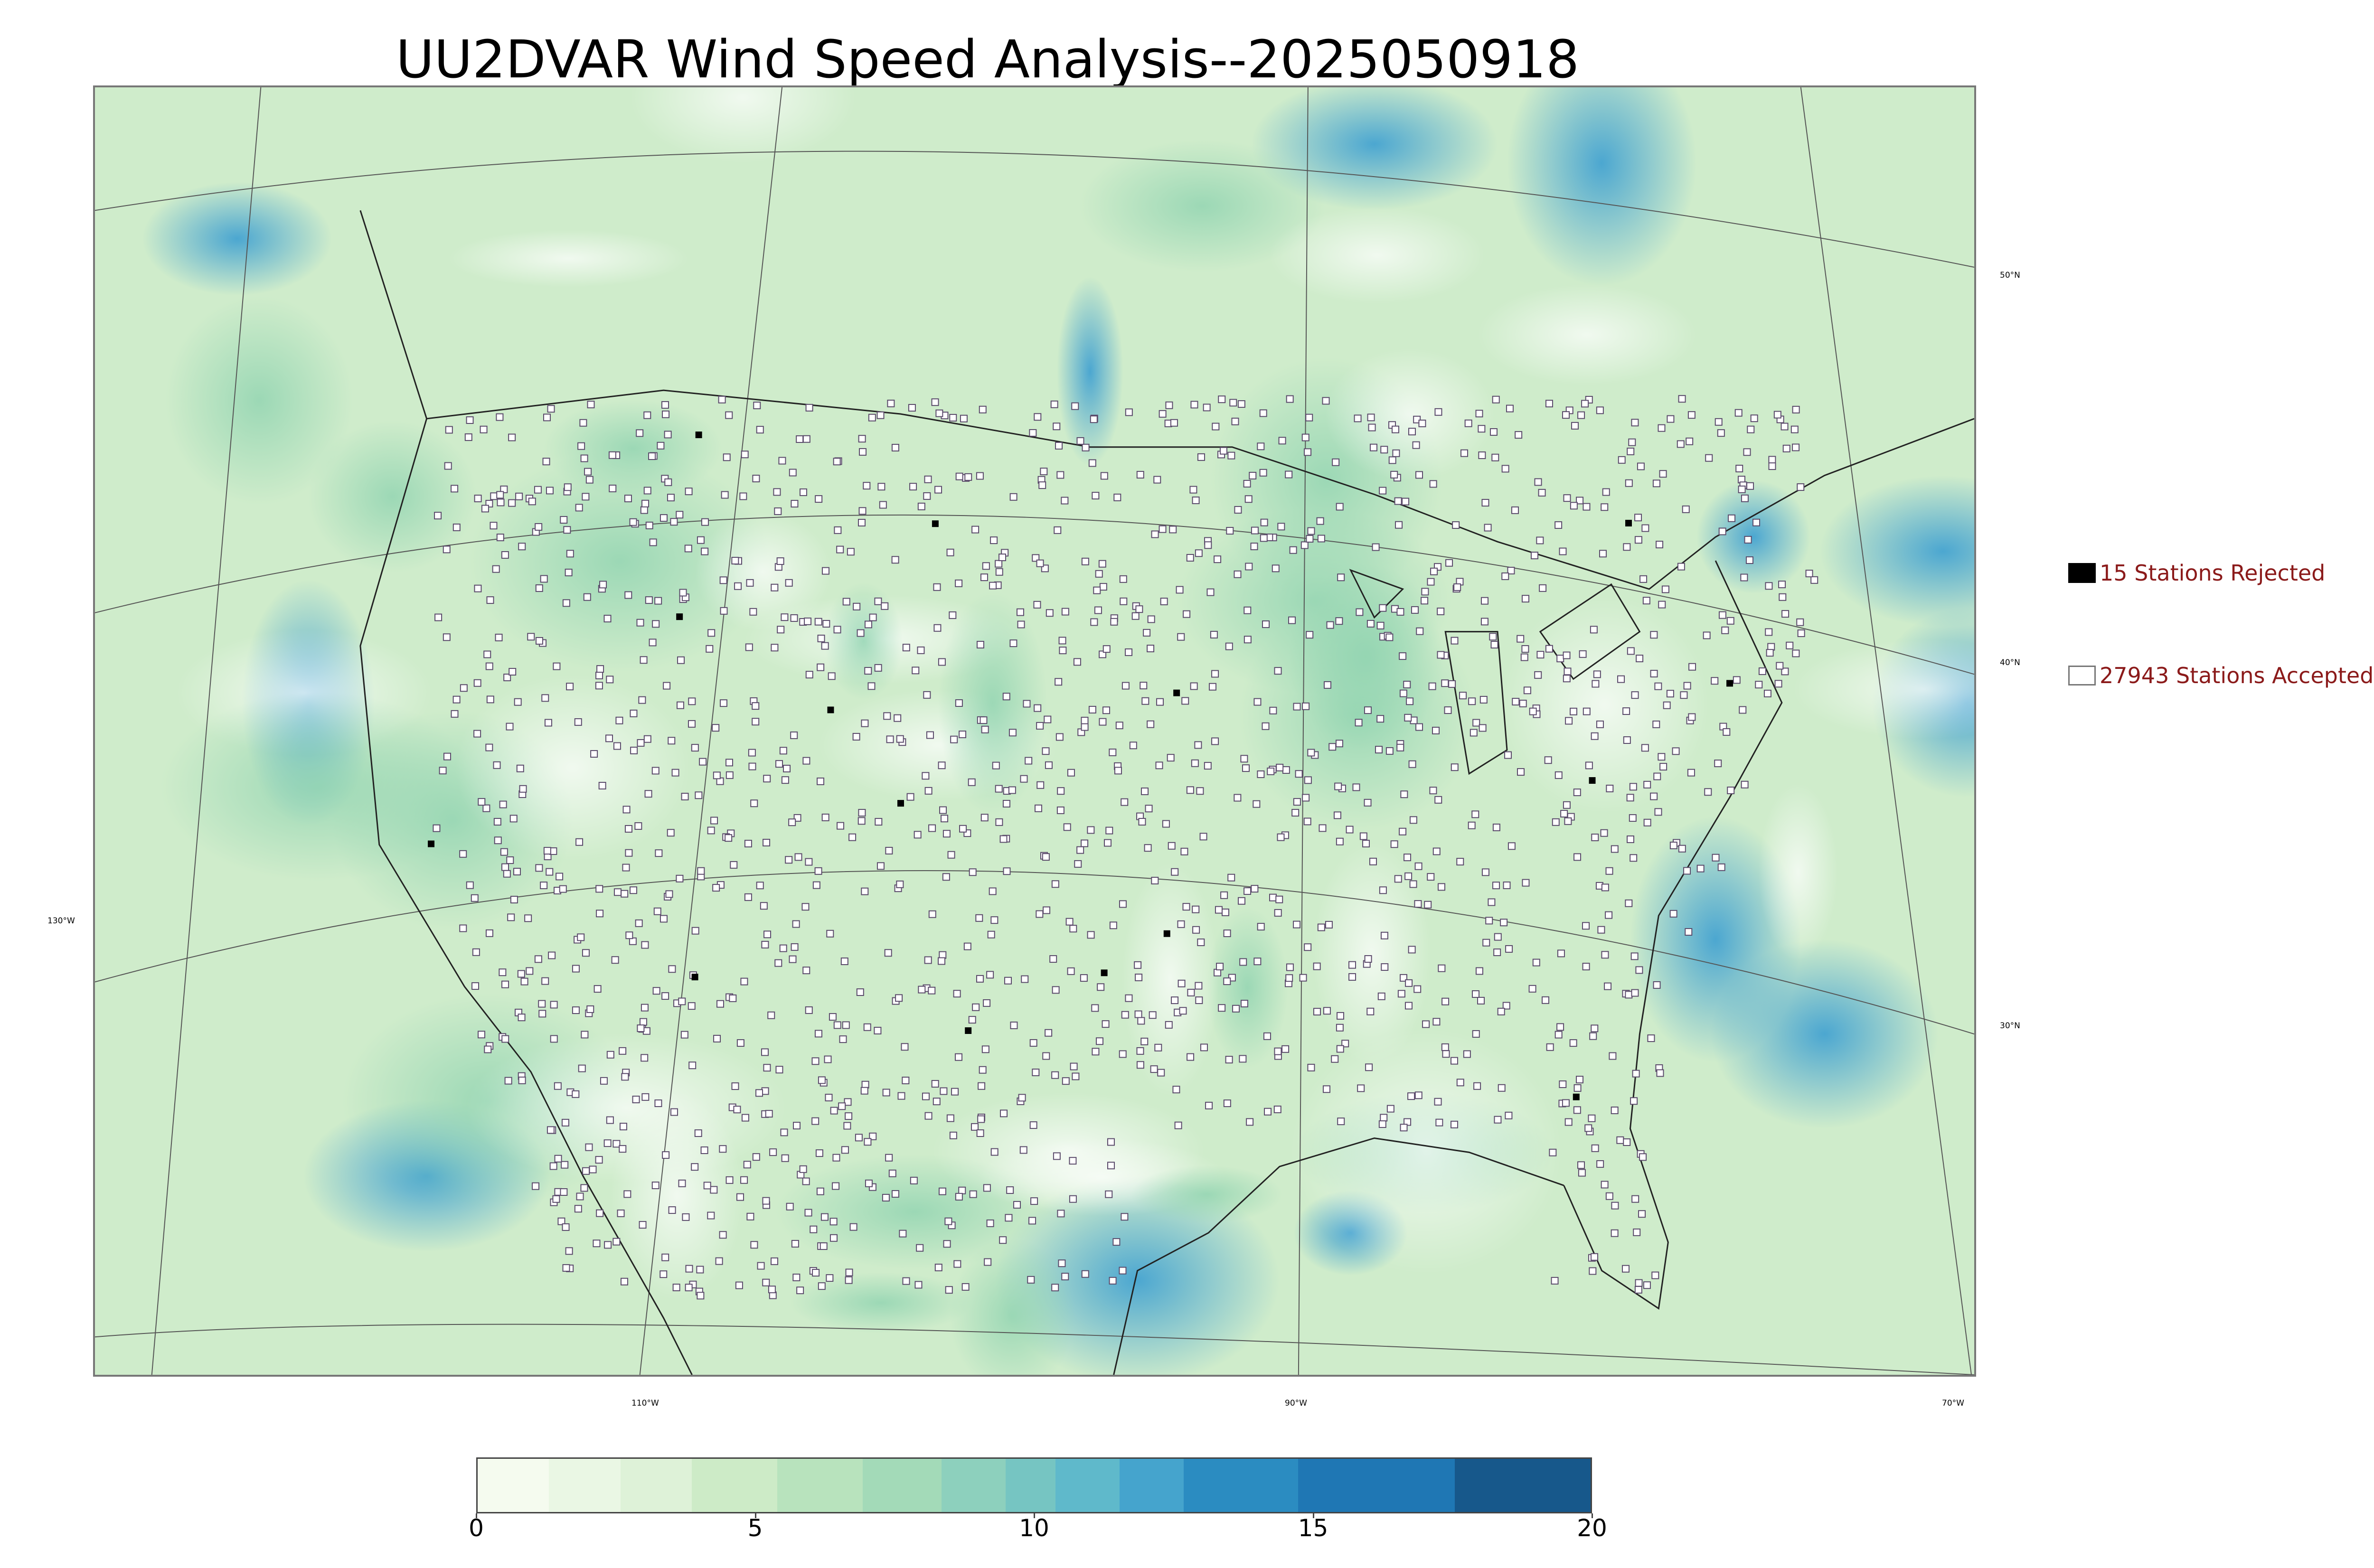 The height and width of the screenshot is (1568, 2374). What do you see at coordinates (1896, 551) in the screenshot?
I see `high-wind-area` at bounding box center [1896, 551].